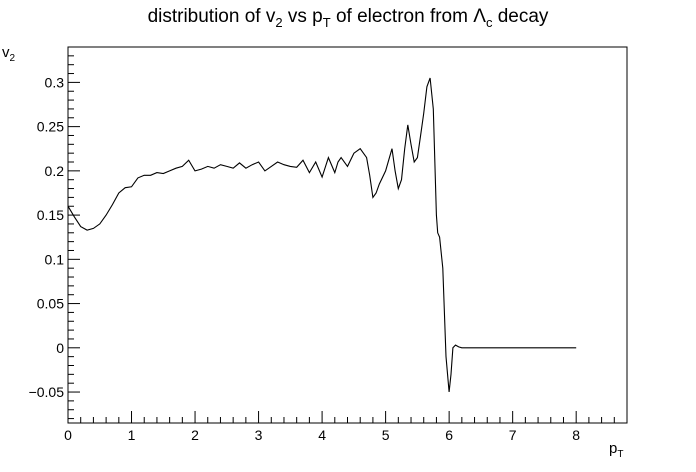 This screenshot has width=696, height=472. Describe the element at coordinates (55, 259) in the screenshot. I see `y-tick-label: 0.1` at that location.